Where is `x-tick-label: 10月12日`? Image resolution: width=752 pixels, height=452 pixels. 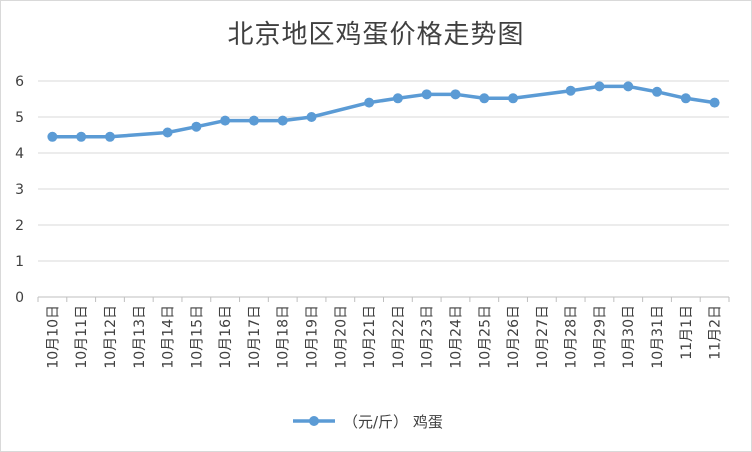 x-tick-label: 10月12日 is located at coordinates (111, 337).